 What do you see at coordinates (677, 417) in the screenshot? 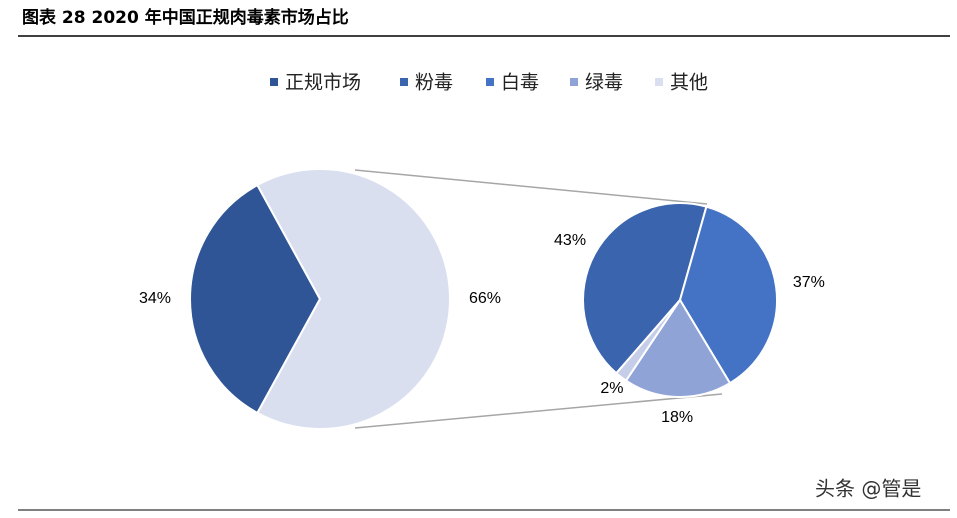
I see `data-label: 18%` at bounding box center [677, 417].